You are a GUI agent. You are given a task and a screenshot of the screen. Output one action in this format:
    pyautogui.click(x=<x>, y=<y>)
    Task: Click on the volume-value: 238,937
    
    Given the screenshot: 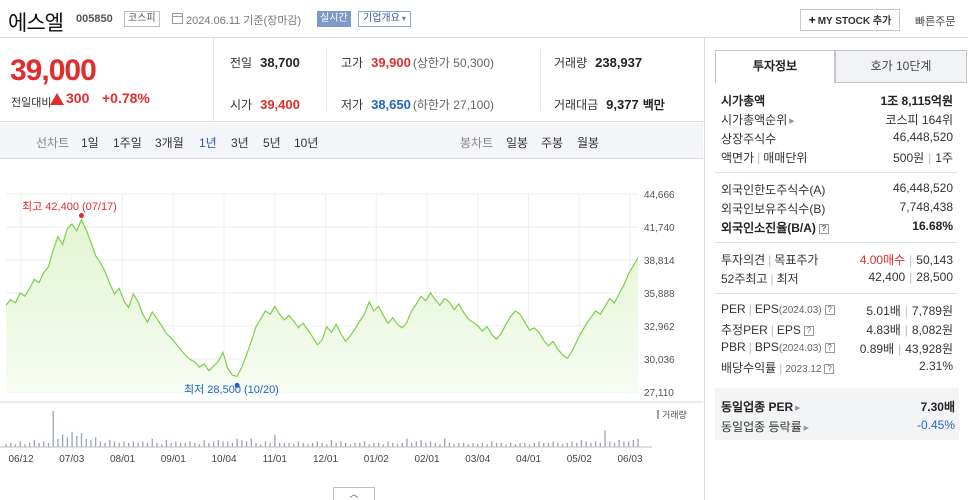 What is the action you would take?
    pyautogui.click(x=619, y=62)
    